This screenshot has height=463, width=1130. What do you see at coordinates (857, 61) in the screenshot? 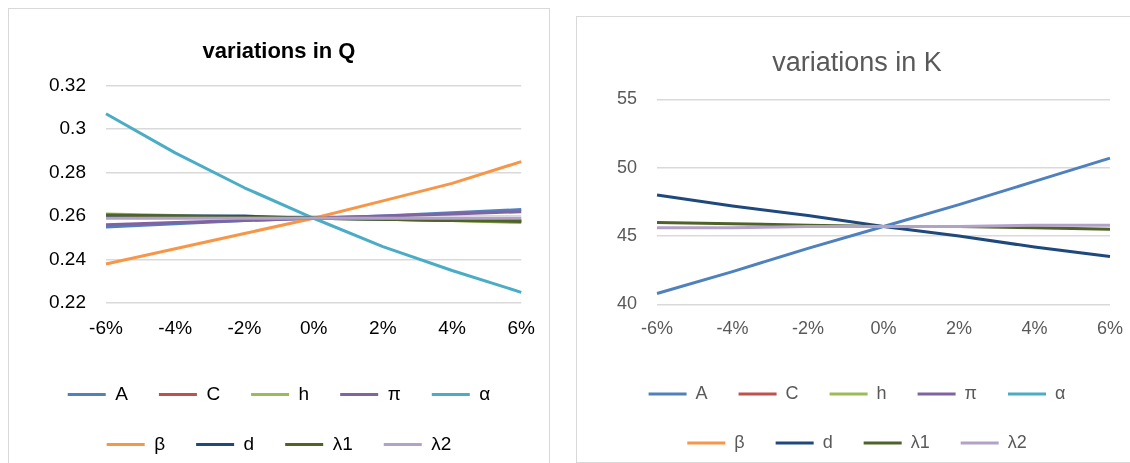
I see `chart-title: variations in K` at bounding box center [857, 61].